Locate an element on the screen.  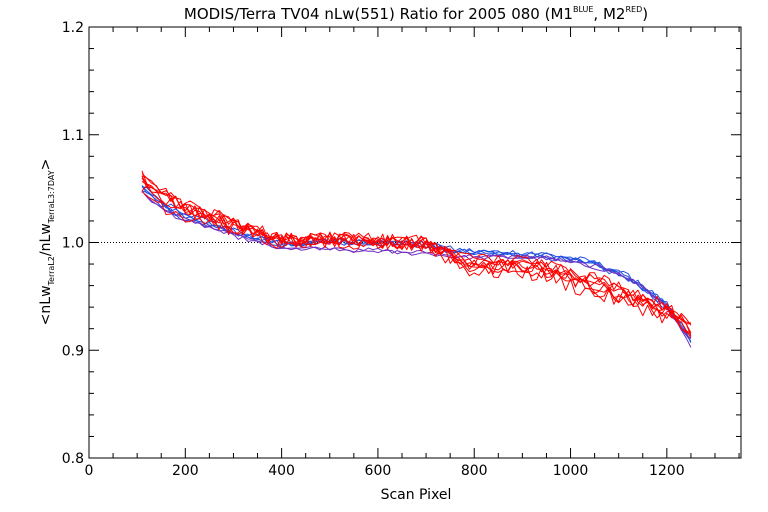
title-sup-blue: BLUE is located at coordinates (583, 9).